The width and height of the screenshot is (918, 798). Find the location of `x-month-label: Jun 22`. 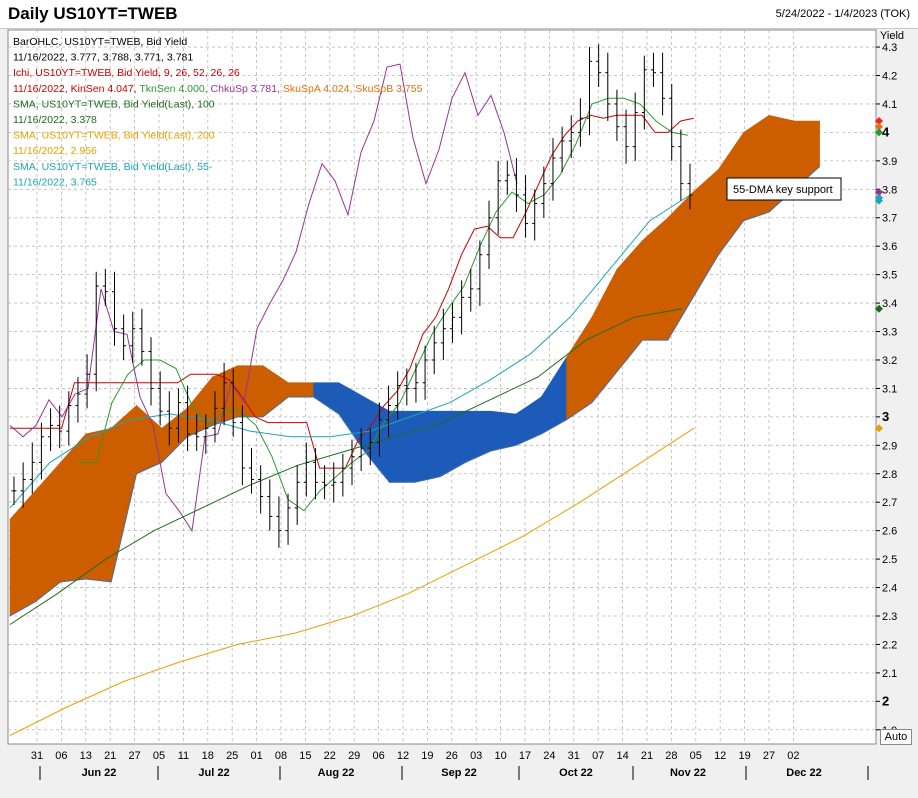

x-month-label: Jun 22 is located at coordinates (99, 773).